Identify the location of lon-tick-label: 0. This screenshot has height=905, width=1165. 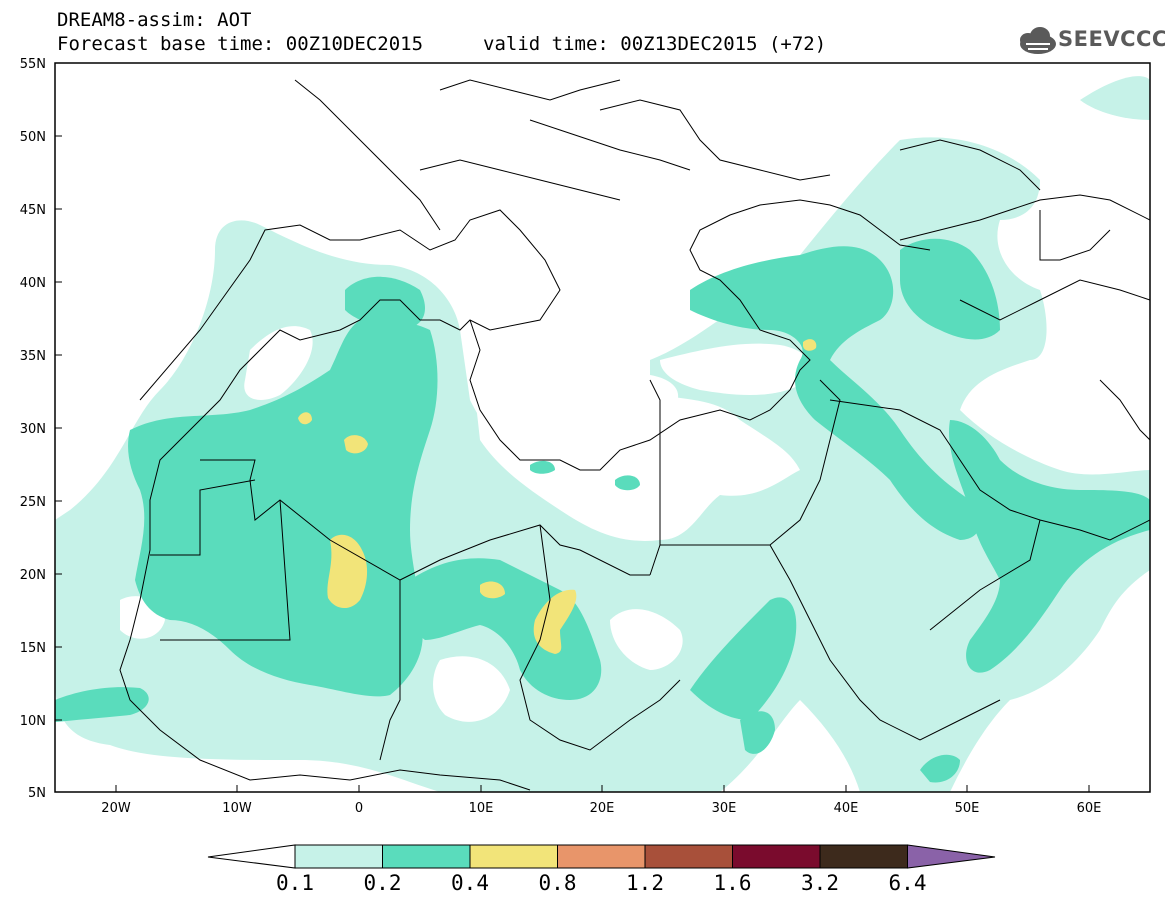
(359, 808).